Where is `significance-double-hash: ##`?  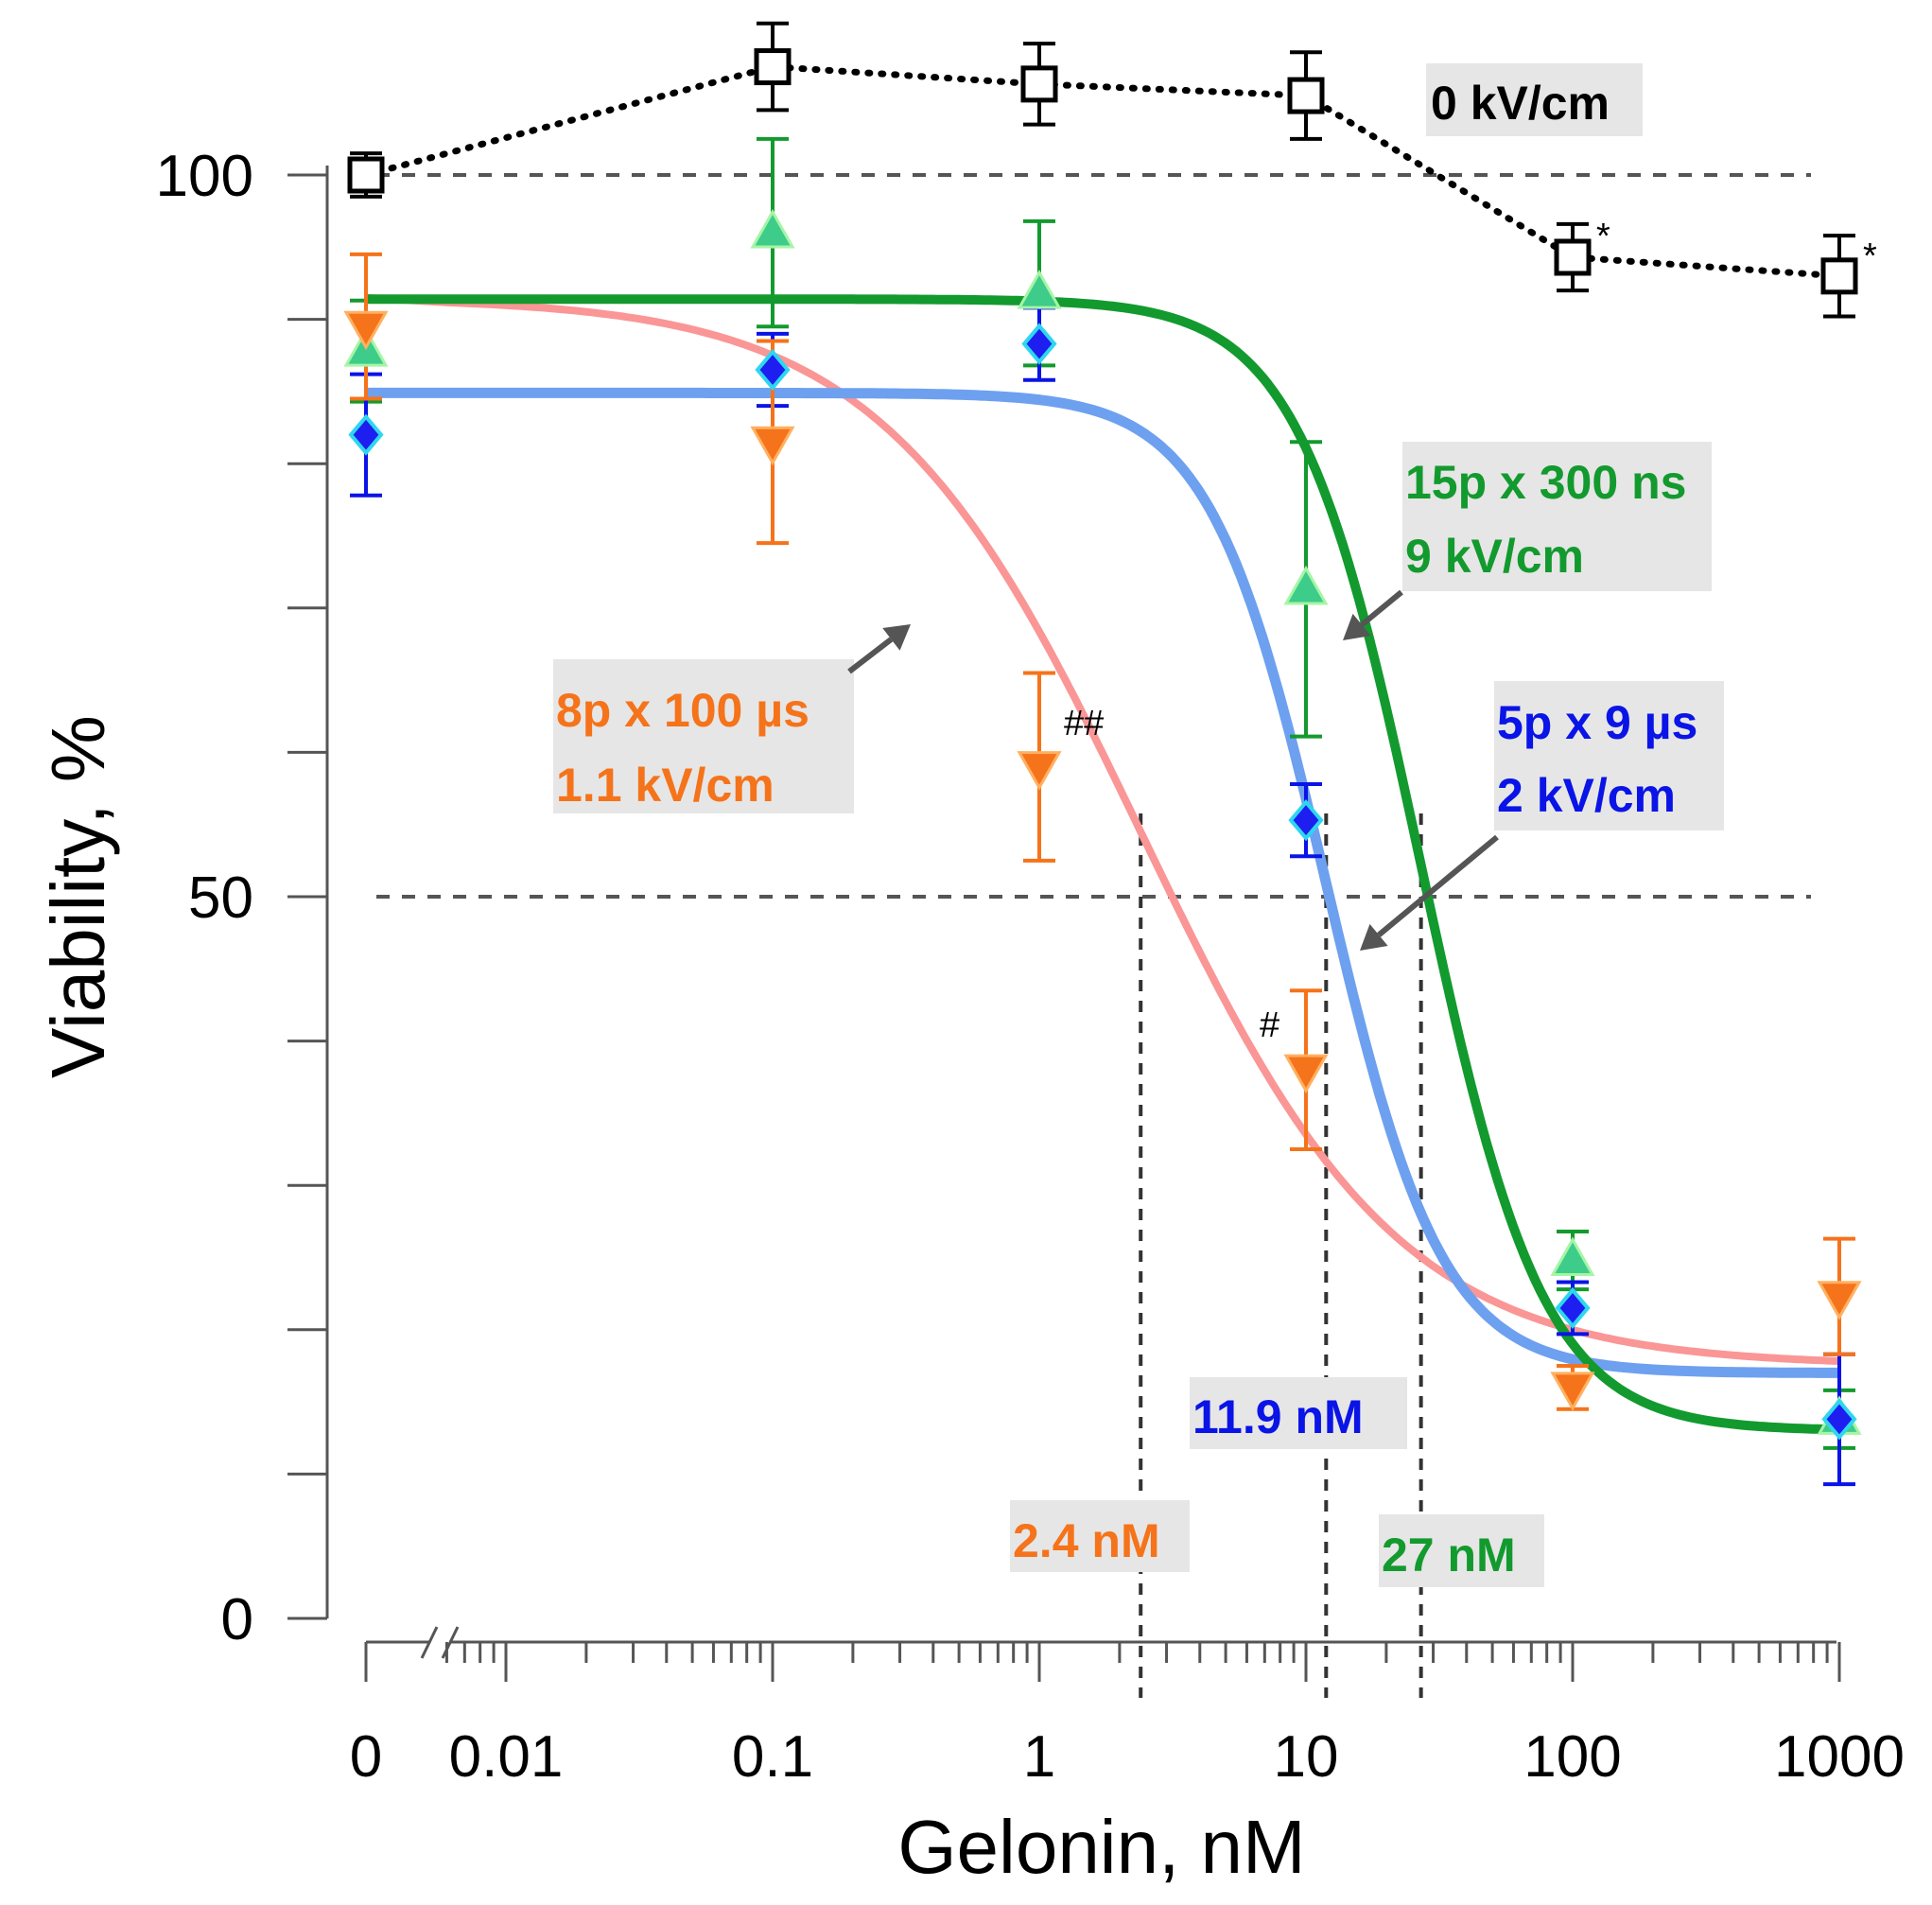
significance-double-hash: ## is located at coordinates (1084, 723).